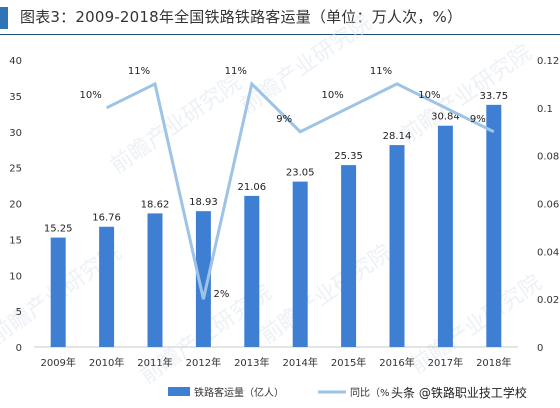 This screenshot has height=408, width=560. Describe the element at coordinates (397, 136) in the screenshot. I see `bar-value-label: 28.14` at that location.